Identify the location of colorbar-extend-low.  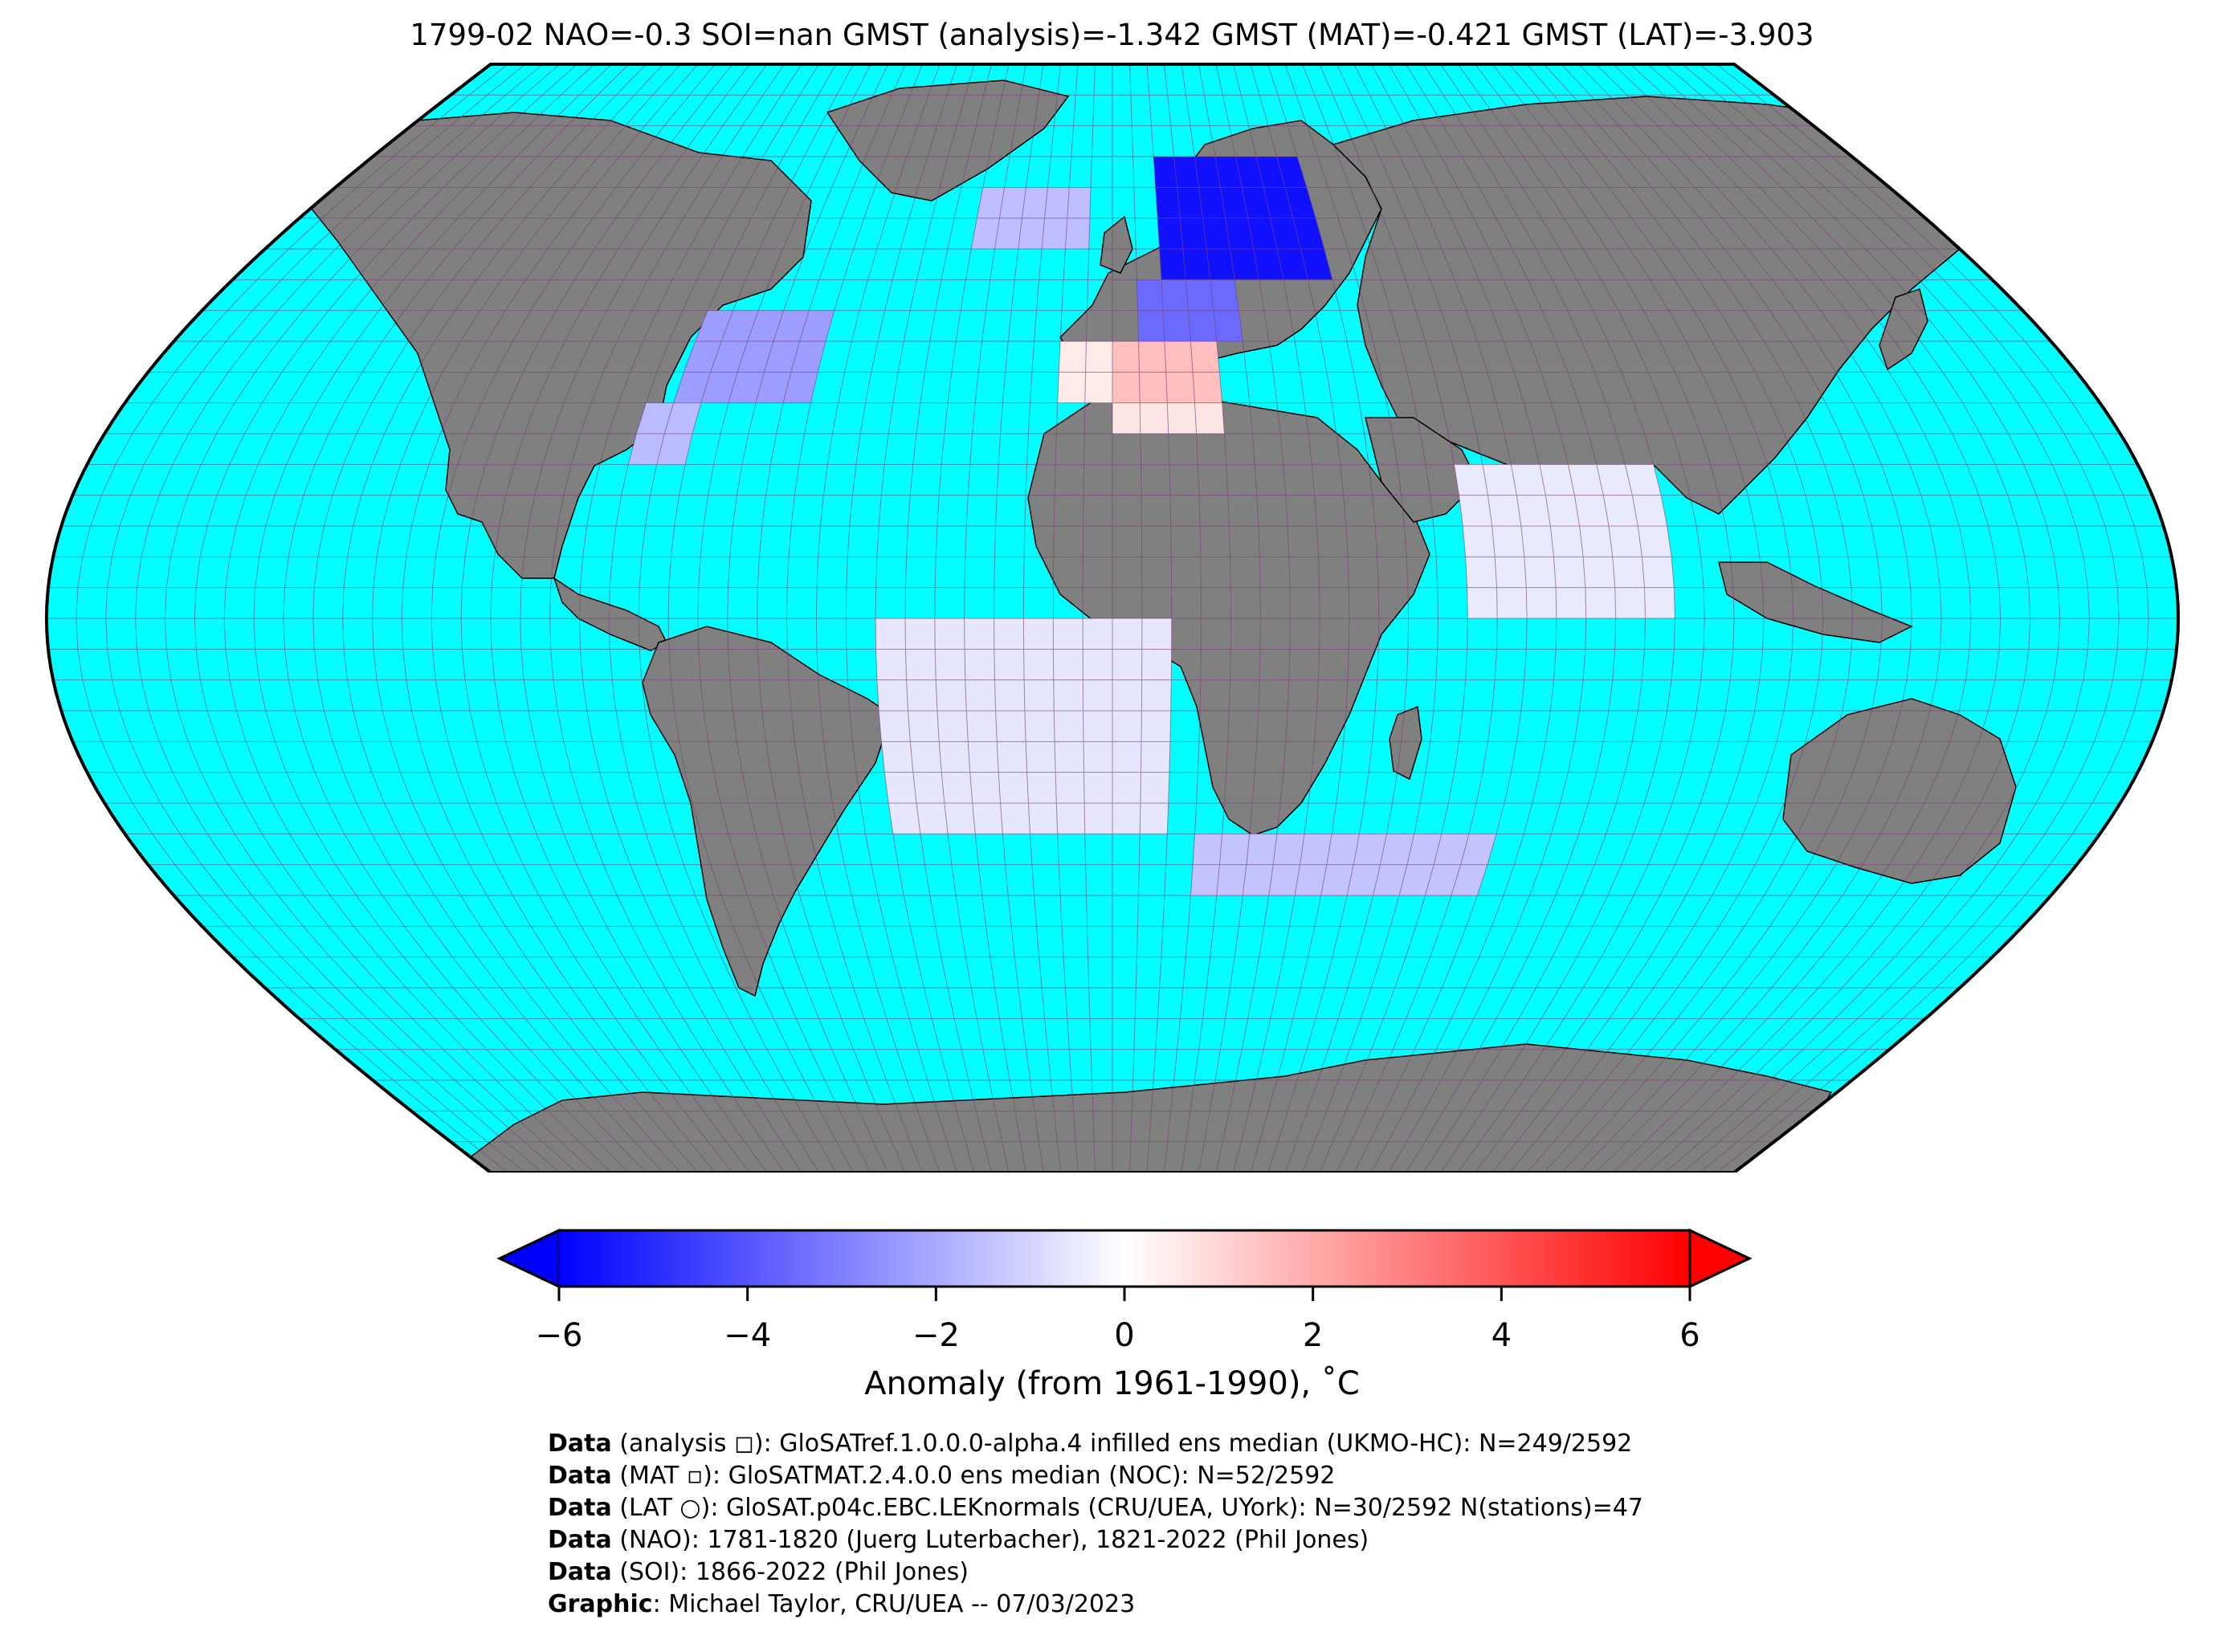
(528, 1258).